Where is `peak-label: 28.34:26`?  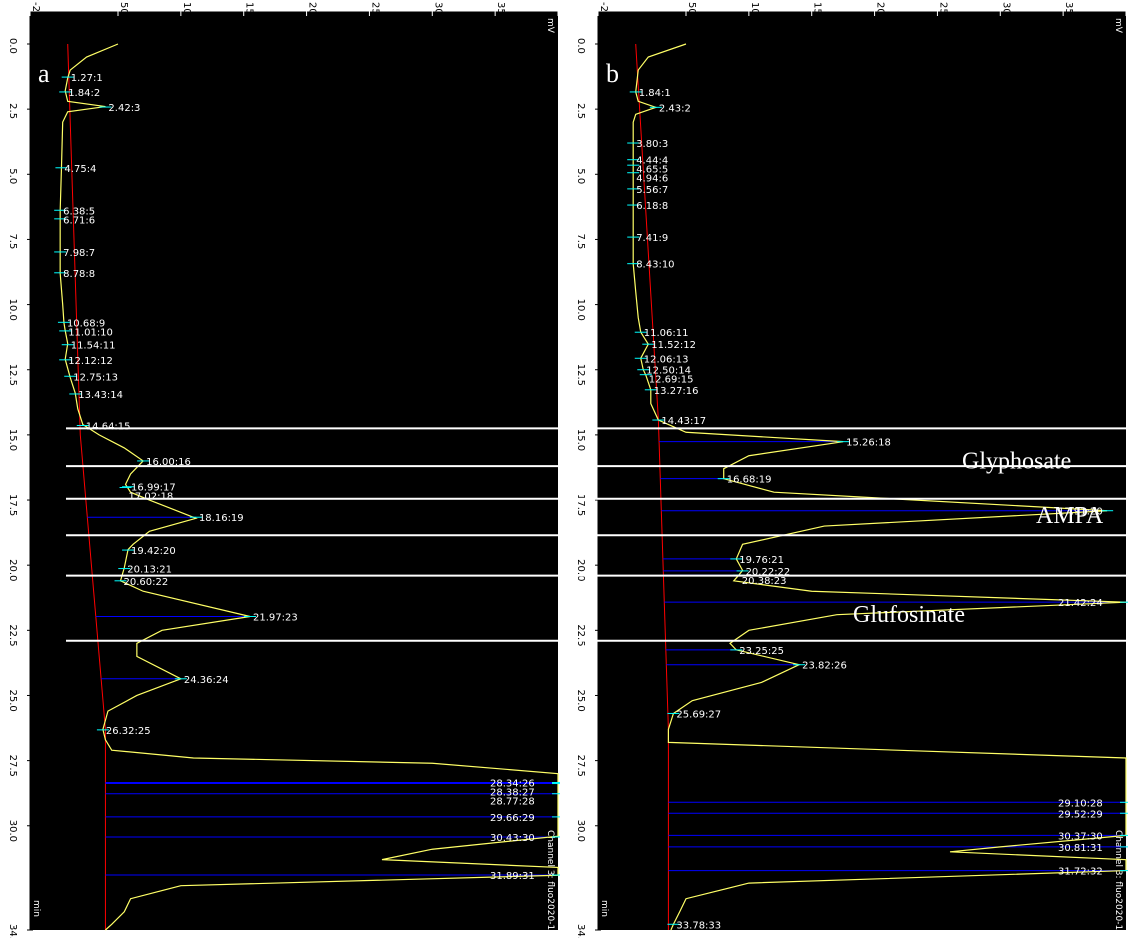
peak-label: 28.34:26 is located at coordinates (512, 784).